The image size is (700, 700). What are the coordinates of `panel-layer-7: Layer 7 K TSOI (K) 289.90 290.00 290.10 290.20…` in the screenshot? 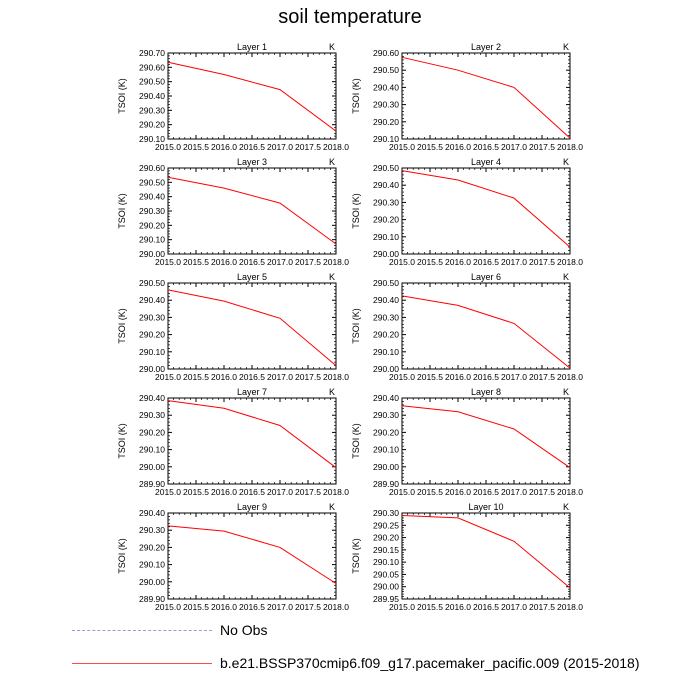 It's located at (233, 442).